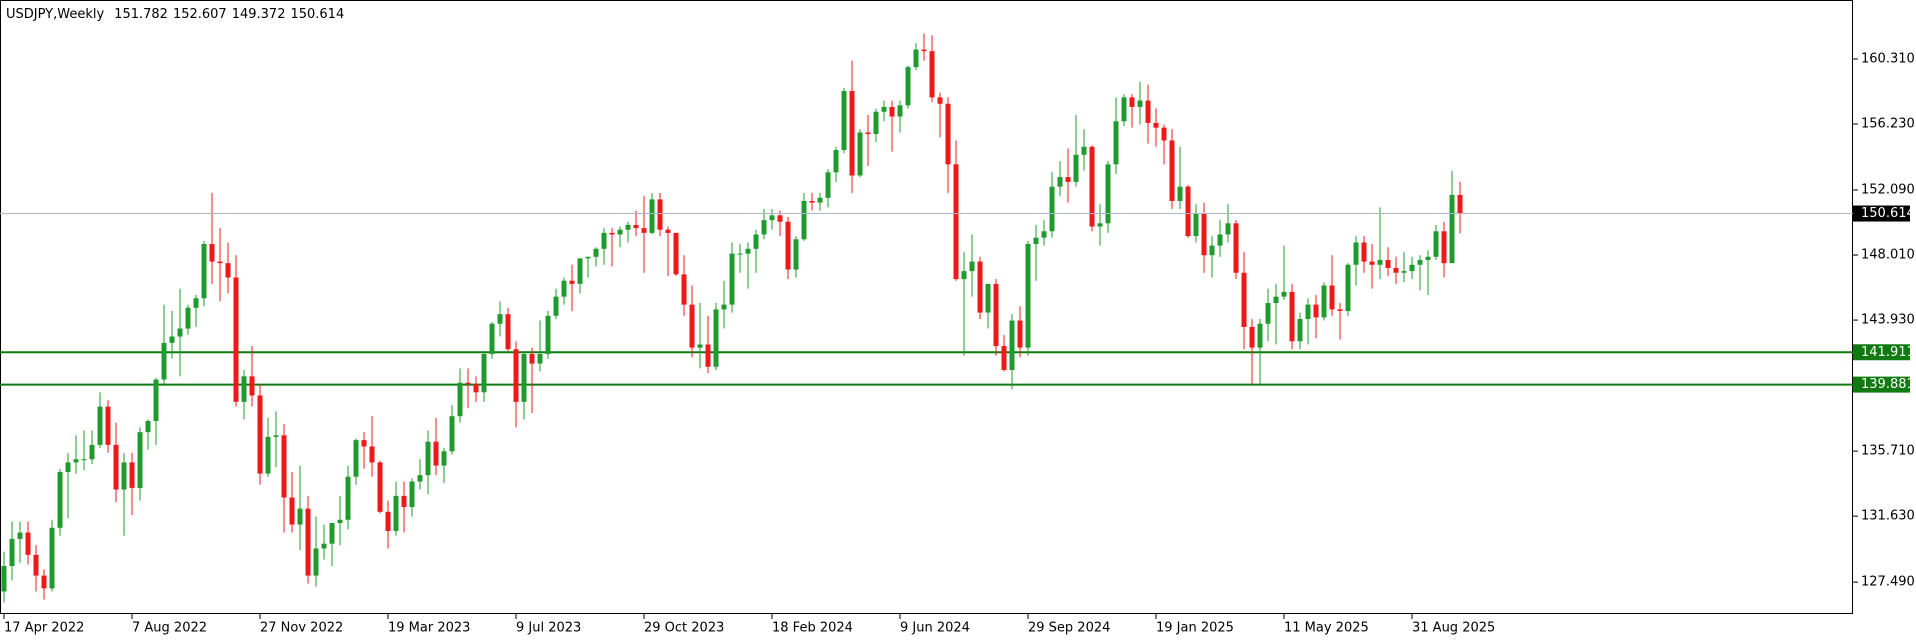  Describe the element at coordinates (1888, 352) in the screenshot. I see `level-label: 141.911` at that location.